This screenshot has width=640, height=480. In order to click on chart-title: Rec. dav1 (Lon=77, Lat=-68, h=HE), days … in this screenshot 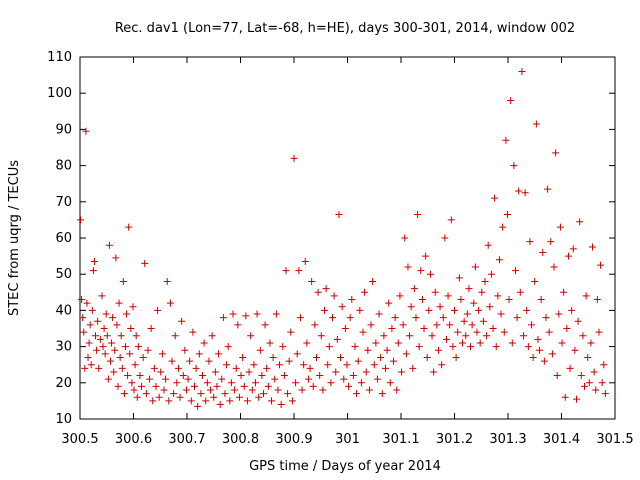, I will do `click(345, 28)`.